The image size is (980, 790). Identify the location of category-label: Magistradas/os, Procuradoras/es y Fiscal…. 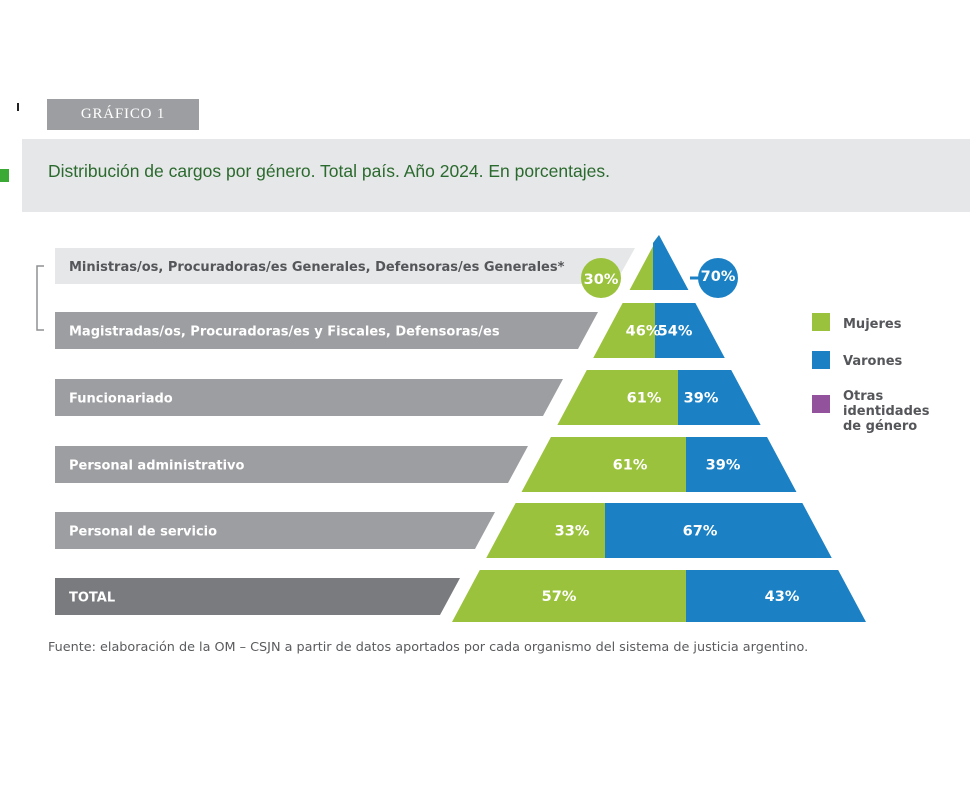
(284, 332).